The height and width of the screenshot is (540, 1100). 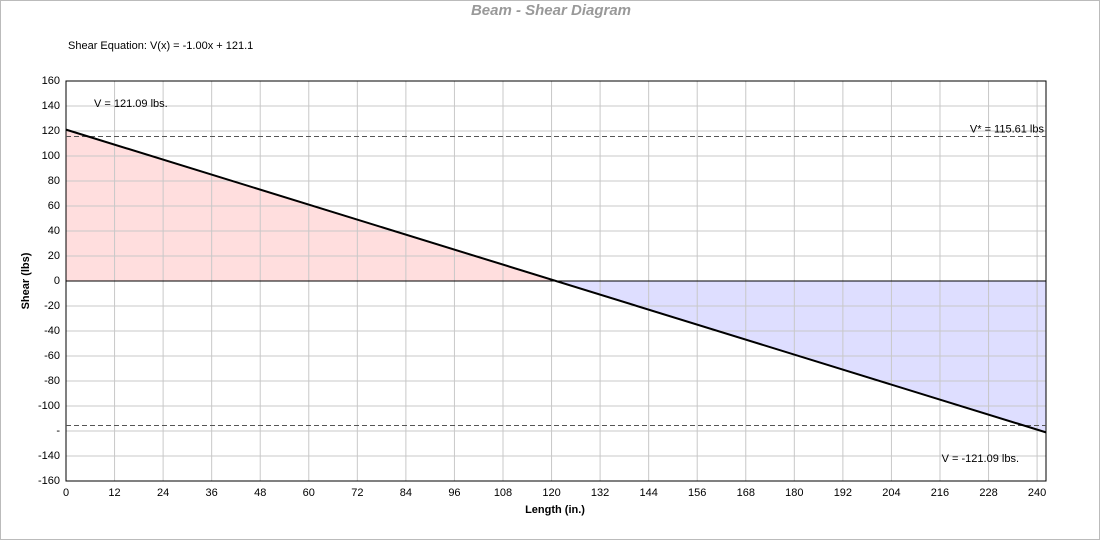 I want to click on x-tick-label: 156, so click(x=697, y=493).